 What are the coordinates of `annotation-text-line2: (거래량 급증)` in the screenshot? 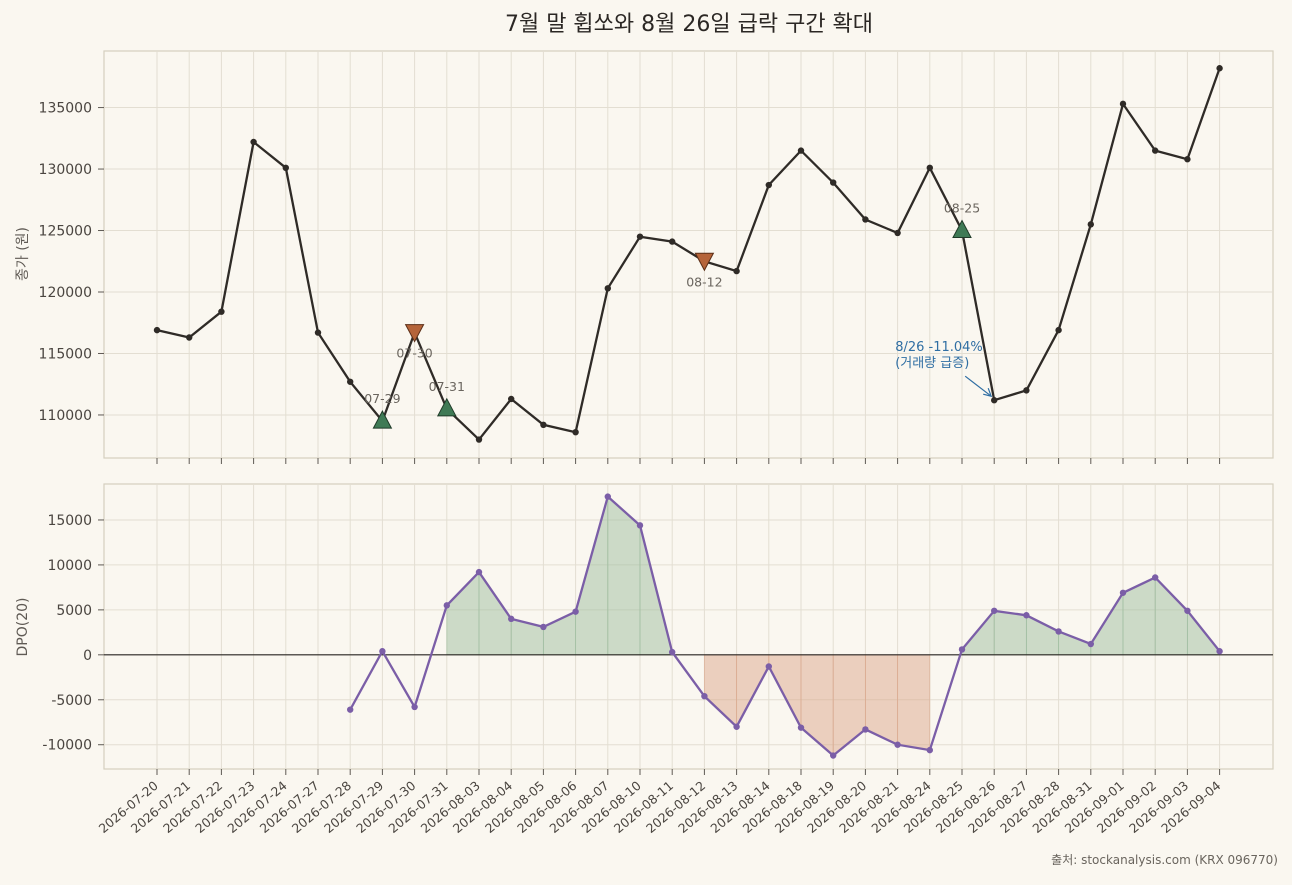 It's located at (932, 363).